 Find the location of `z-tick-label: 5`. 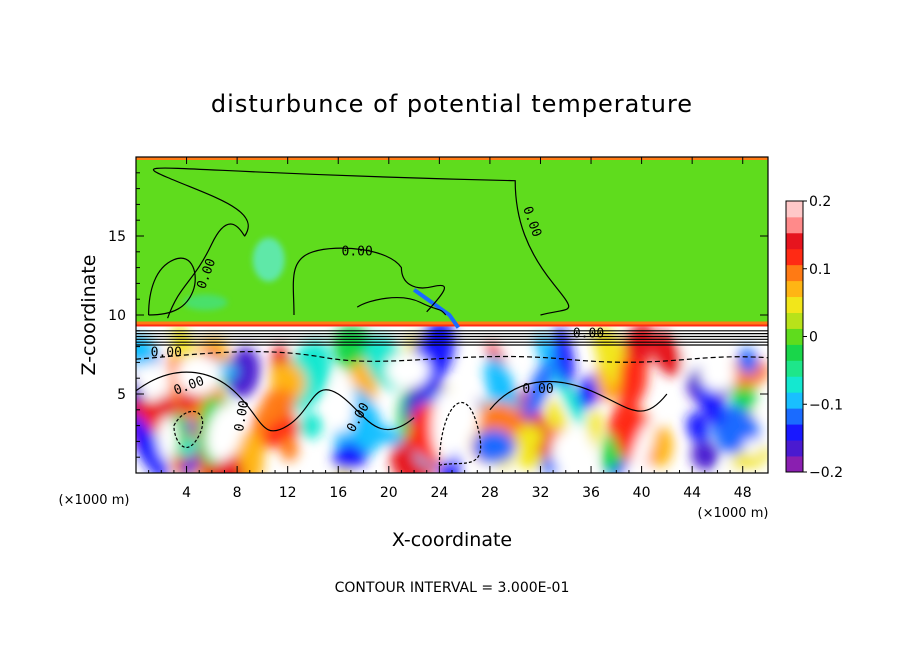

z-tick-label: 5 is located at coordinates (121, 395).